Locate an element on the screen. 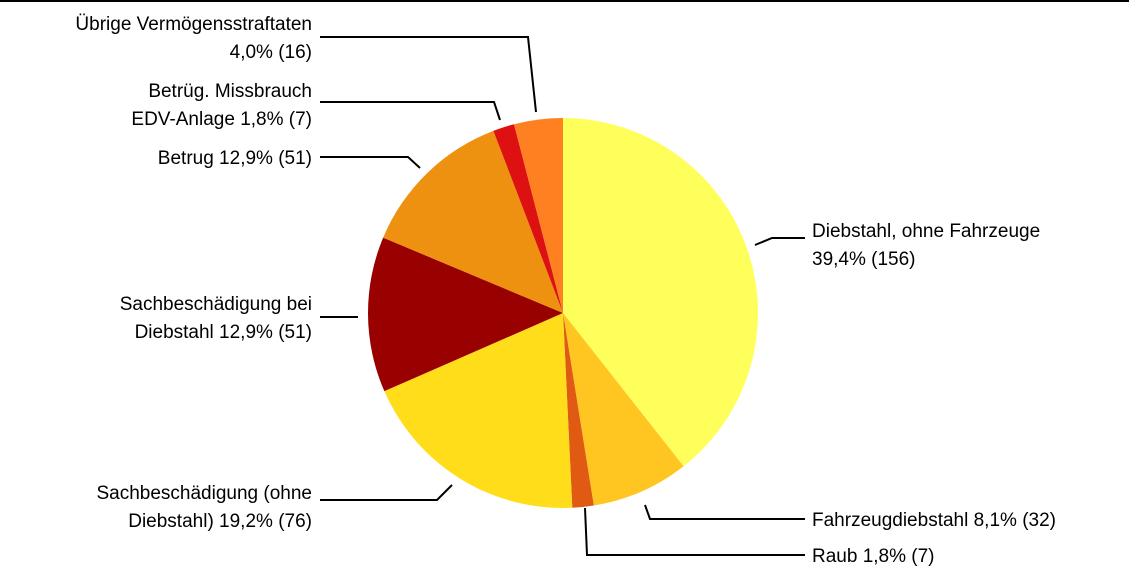 The width and height of the screenshot is (1129, 575). slice-label: 39,4% (156) is located at coordinates (864, 259).